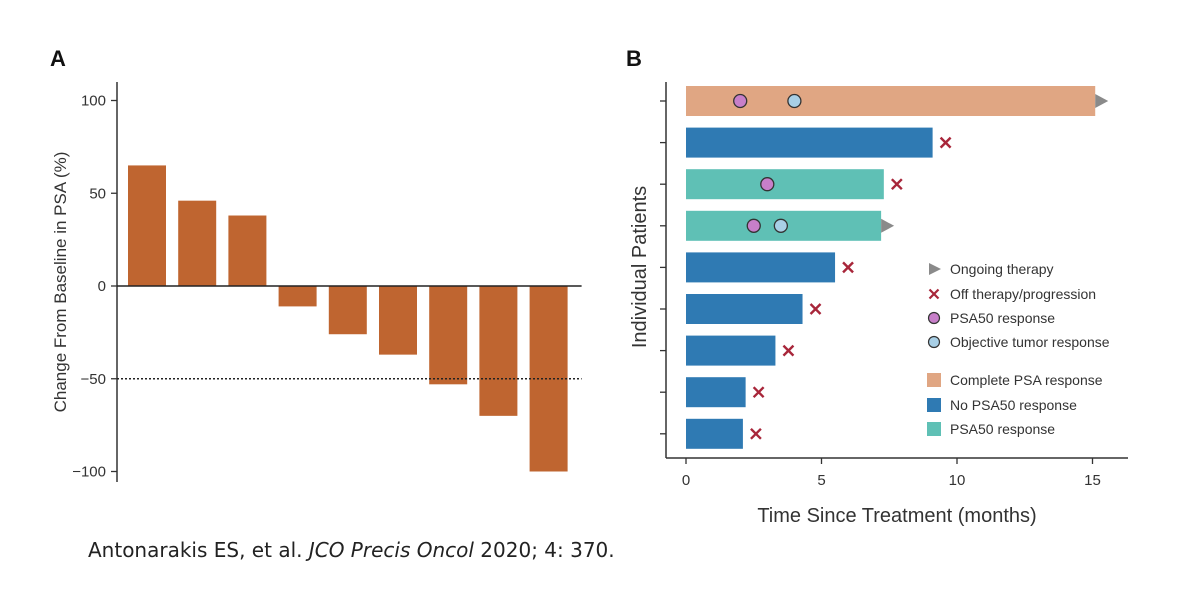  Describe the element at coordinates (1023, 294) in the screenshot. I see `legend-label: Off therapy/progression` at that location.